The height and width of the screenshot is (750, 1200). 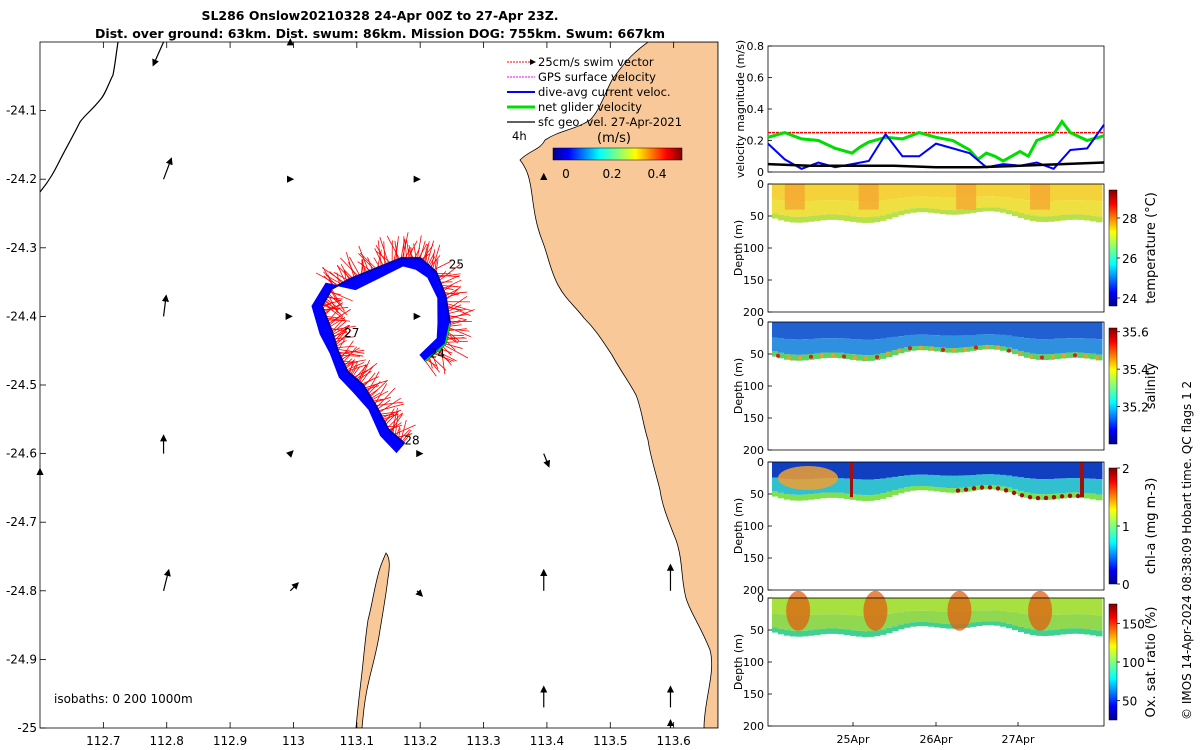 What do you see at coordinates (1135, 370) in the screenshot?
I see `cbar-tick-label: 35.4` at bounding box center [1135, 370].